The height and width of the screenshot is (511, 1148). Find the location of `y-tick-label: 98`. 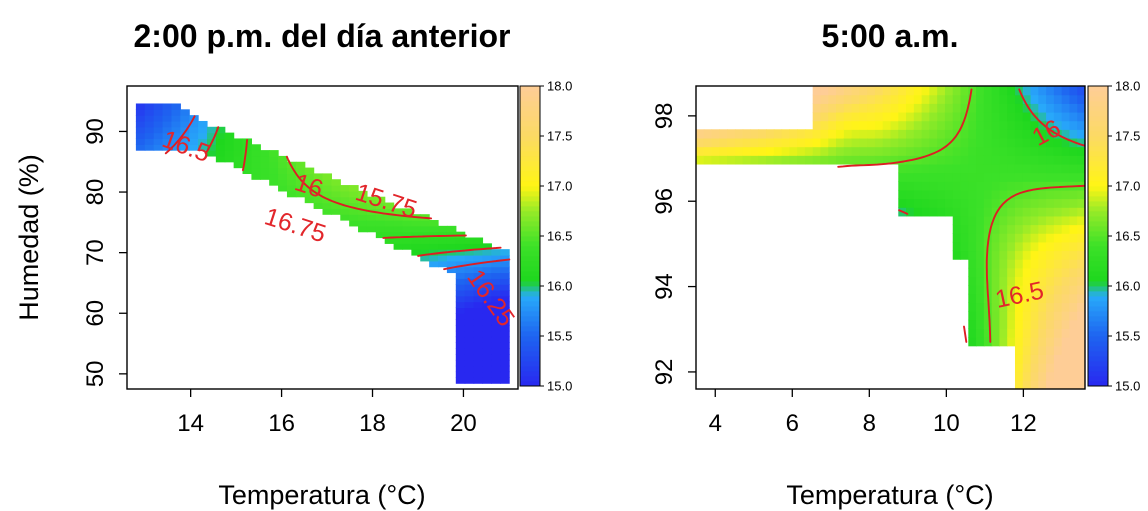

y-tick-label: 98 is located at coordinates (664, 116).